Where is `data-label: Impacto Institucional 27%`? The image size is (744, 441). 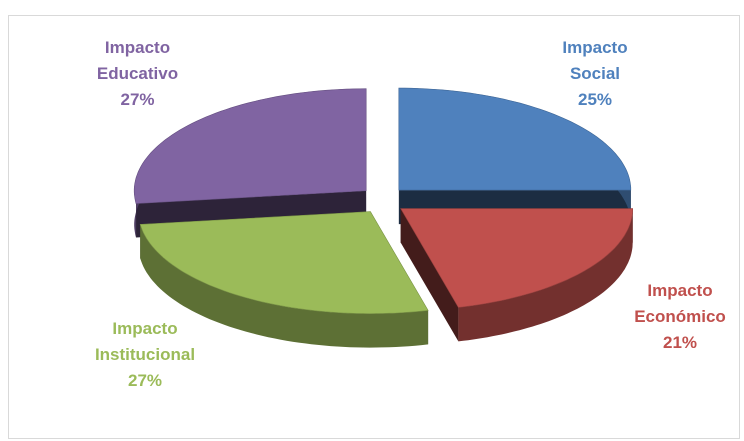
data-label: Impacto Institucional 27% is located at coordinates (145, 355).